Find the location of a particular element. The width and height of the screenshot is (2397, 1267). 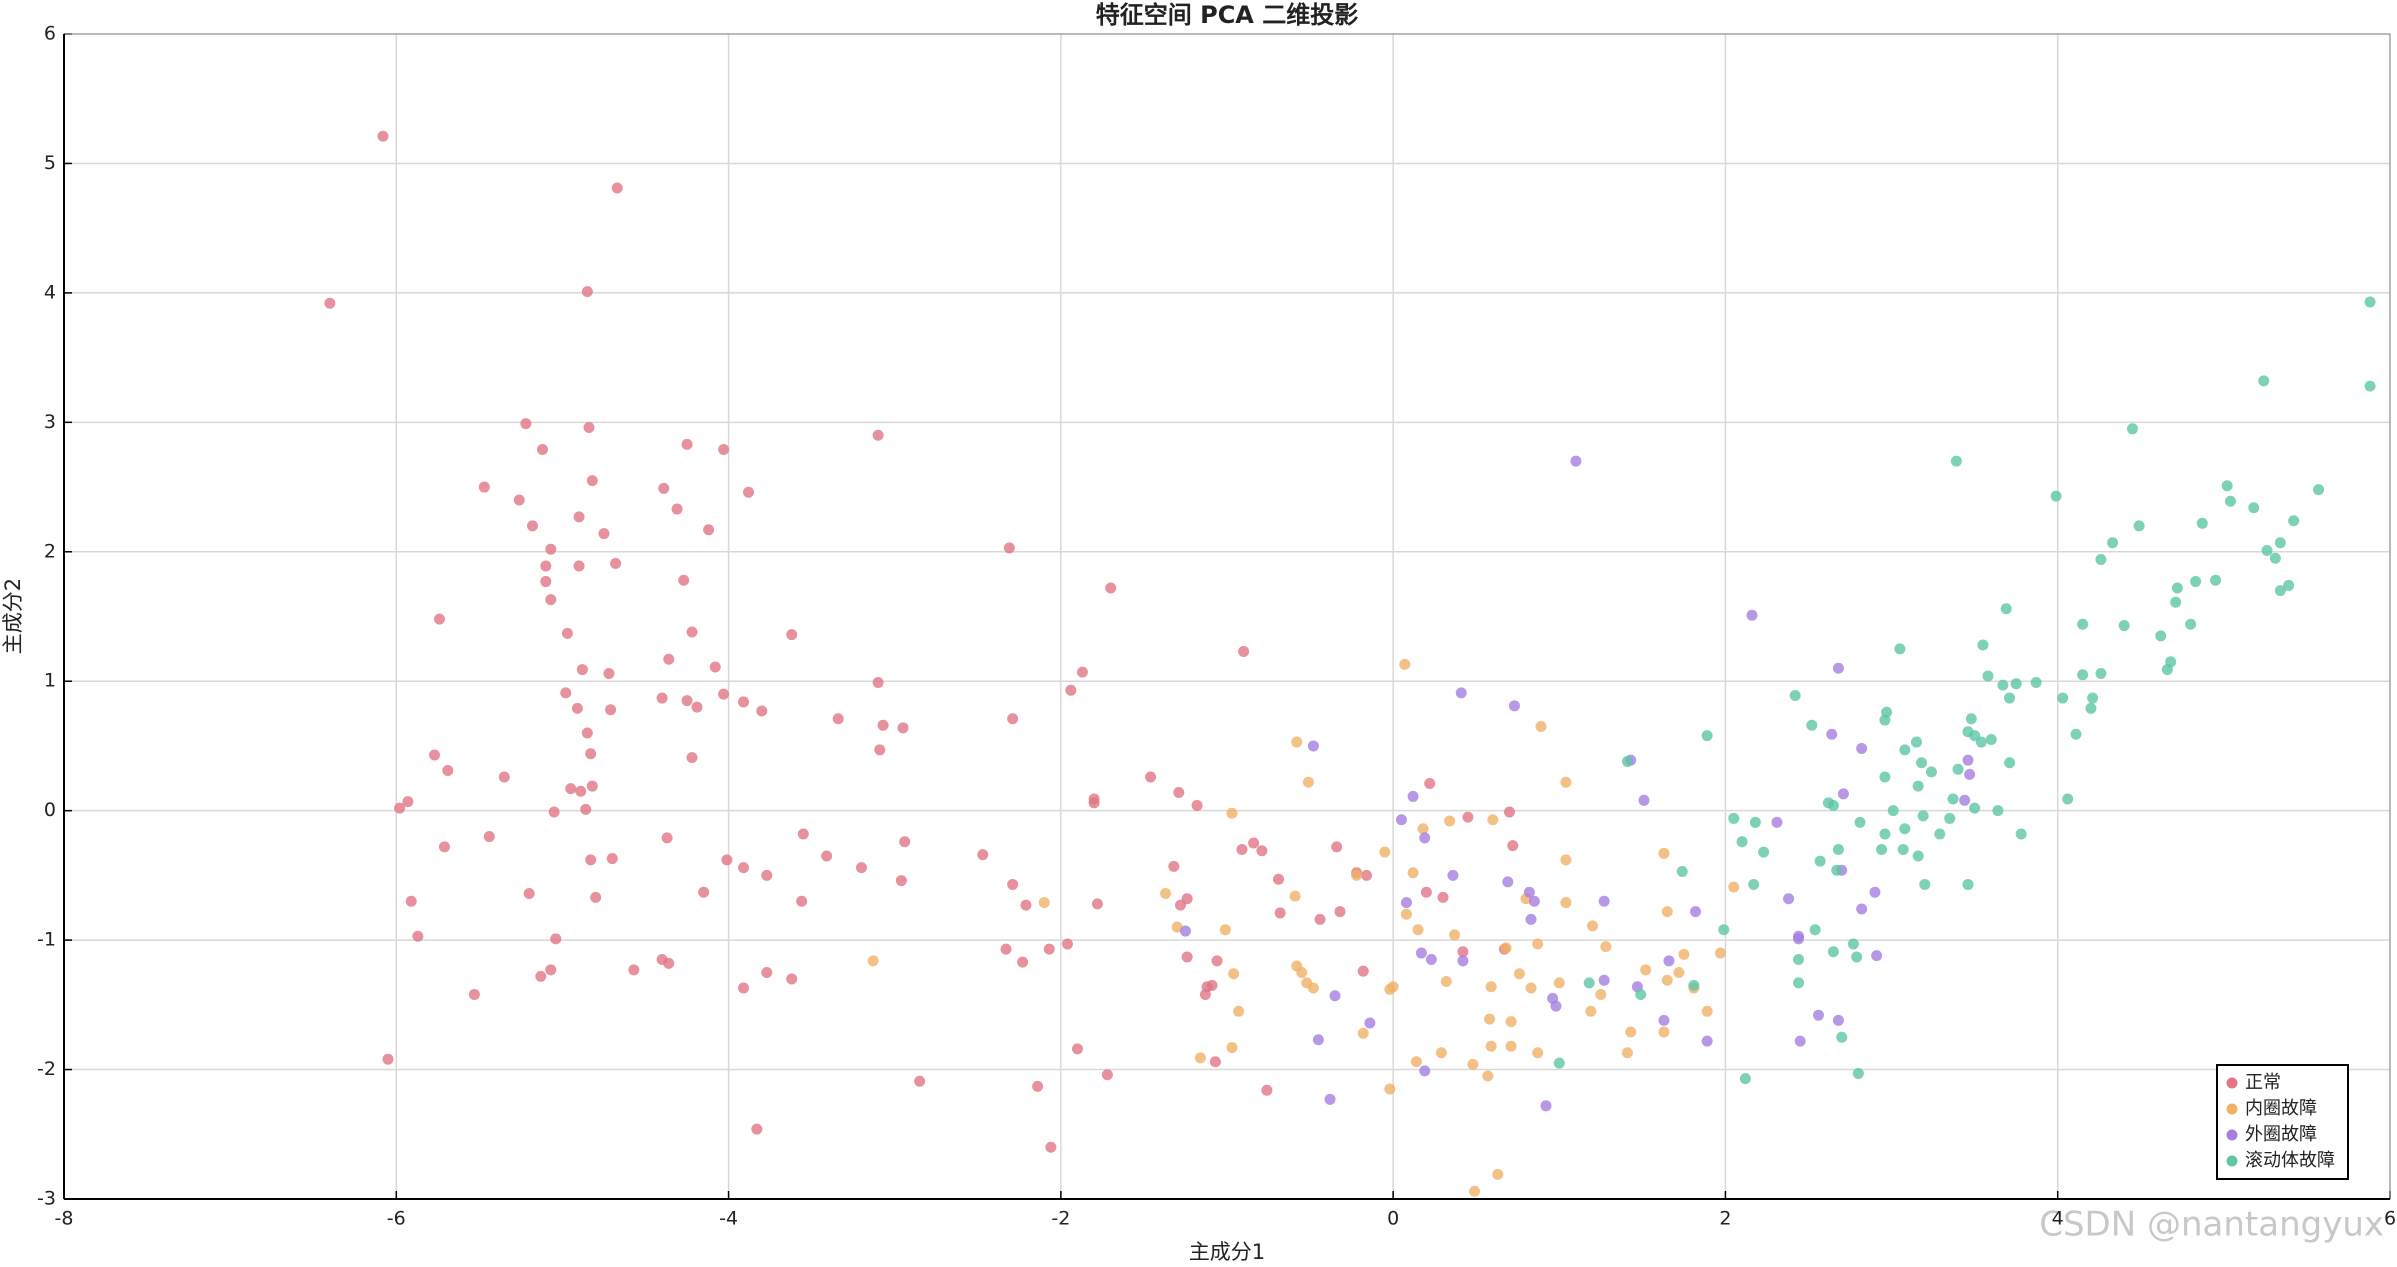

watermark: CSDN @nantangyux is located at coordinates (2211, 1225).